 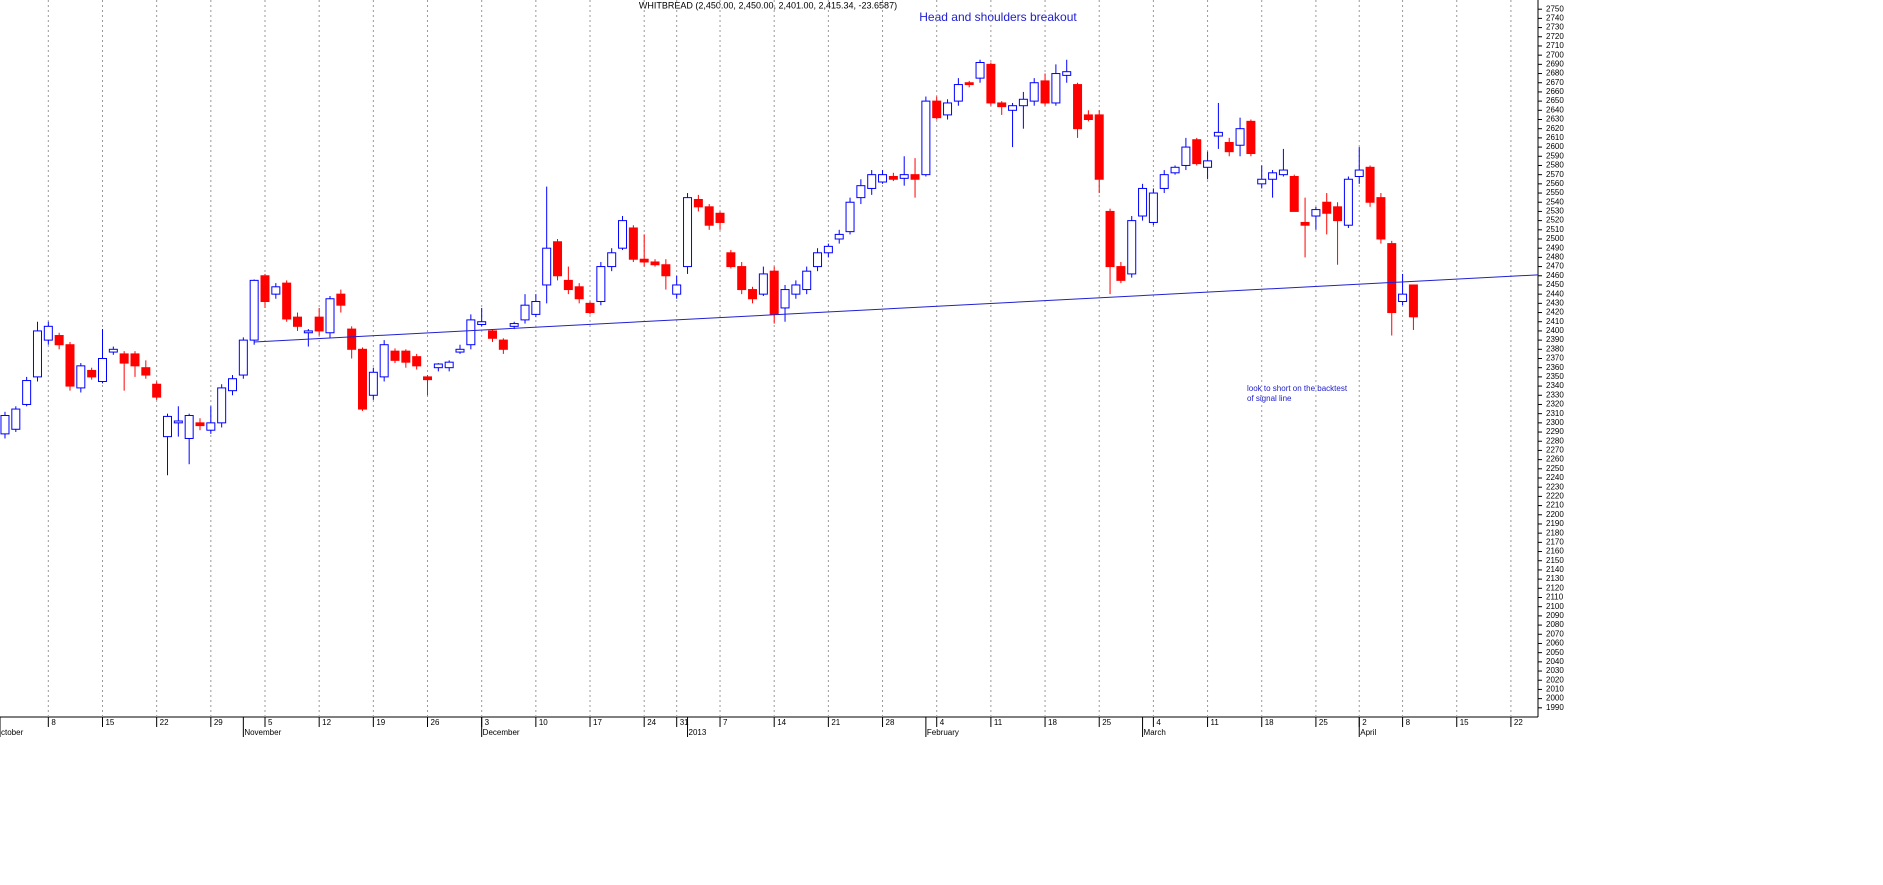 What do you see at coordinates (1555, 514) in the screenshot?
I see `y-tick-label: 2200` at bounding box center [1555, 514].